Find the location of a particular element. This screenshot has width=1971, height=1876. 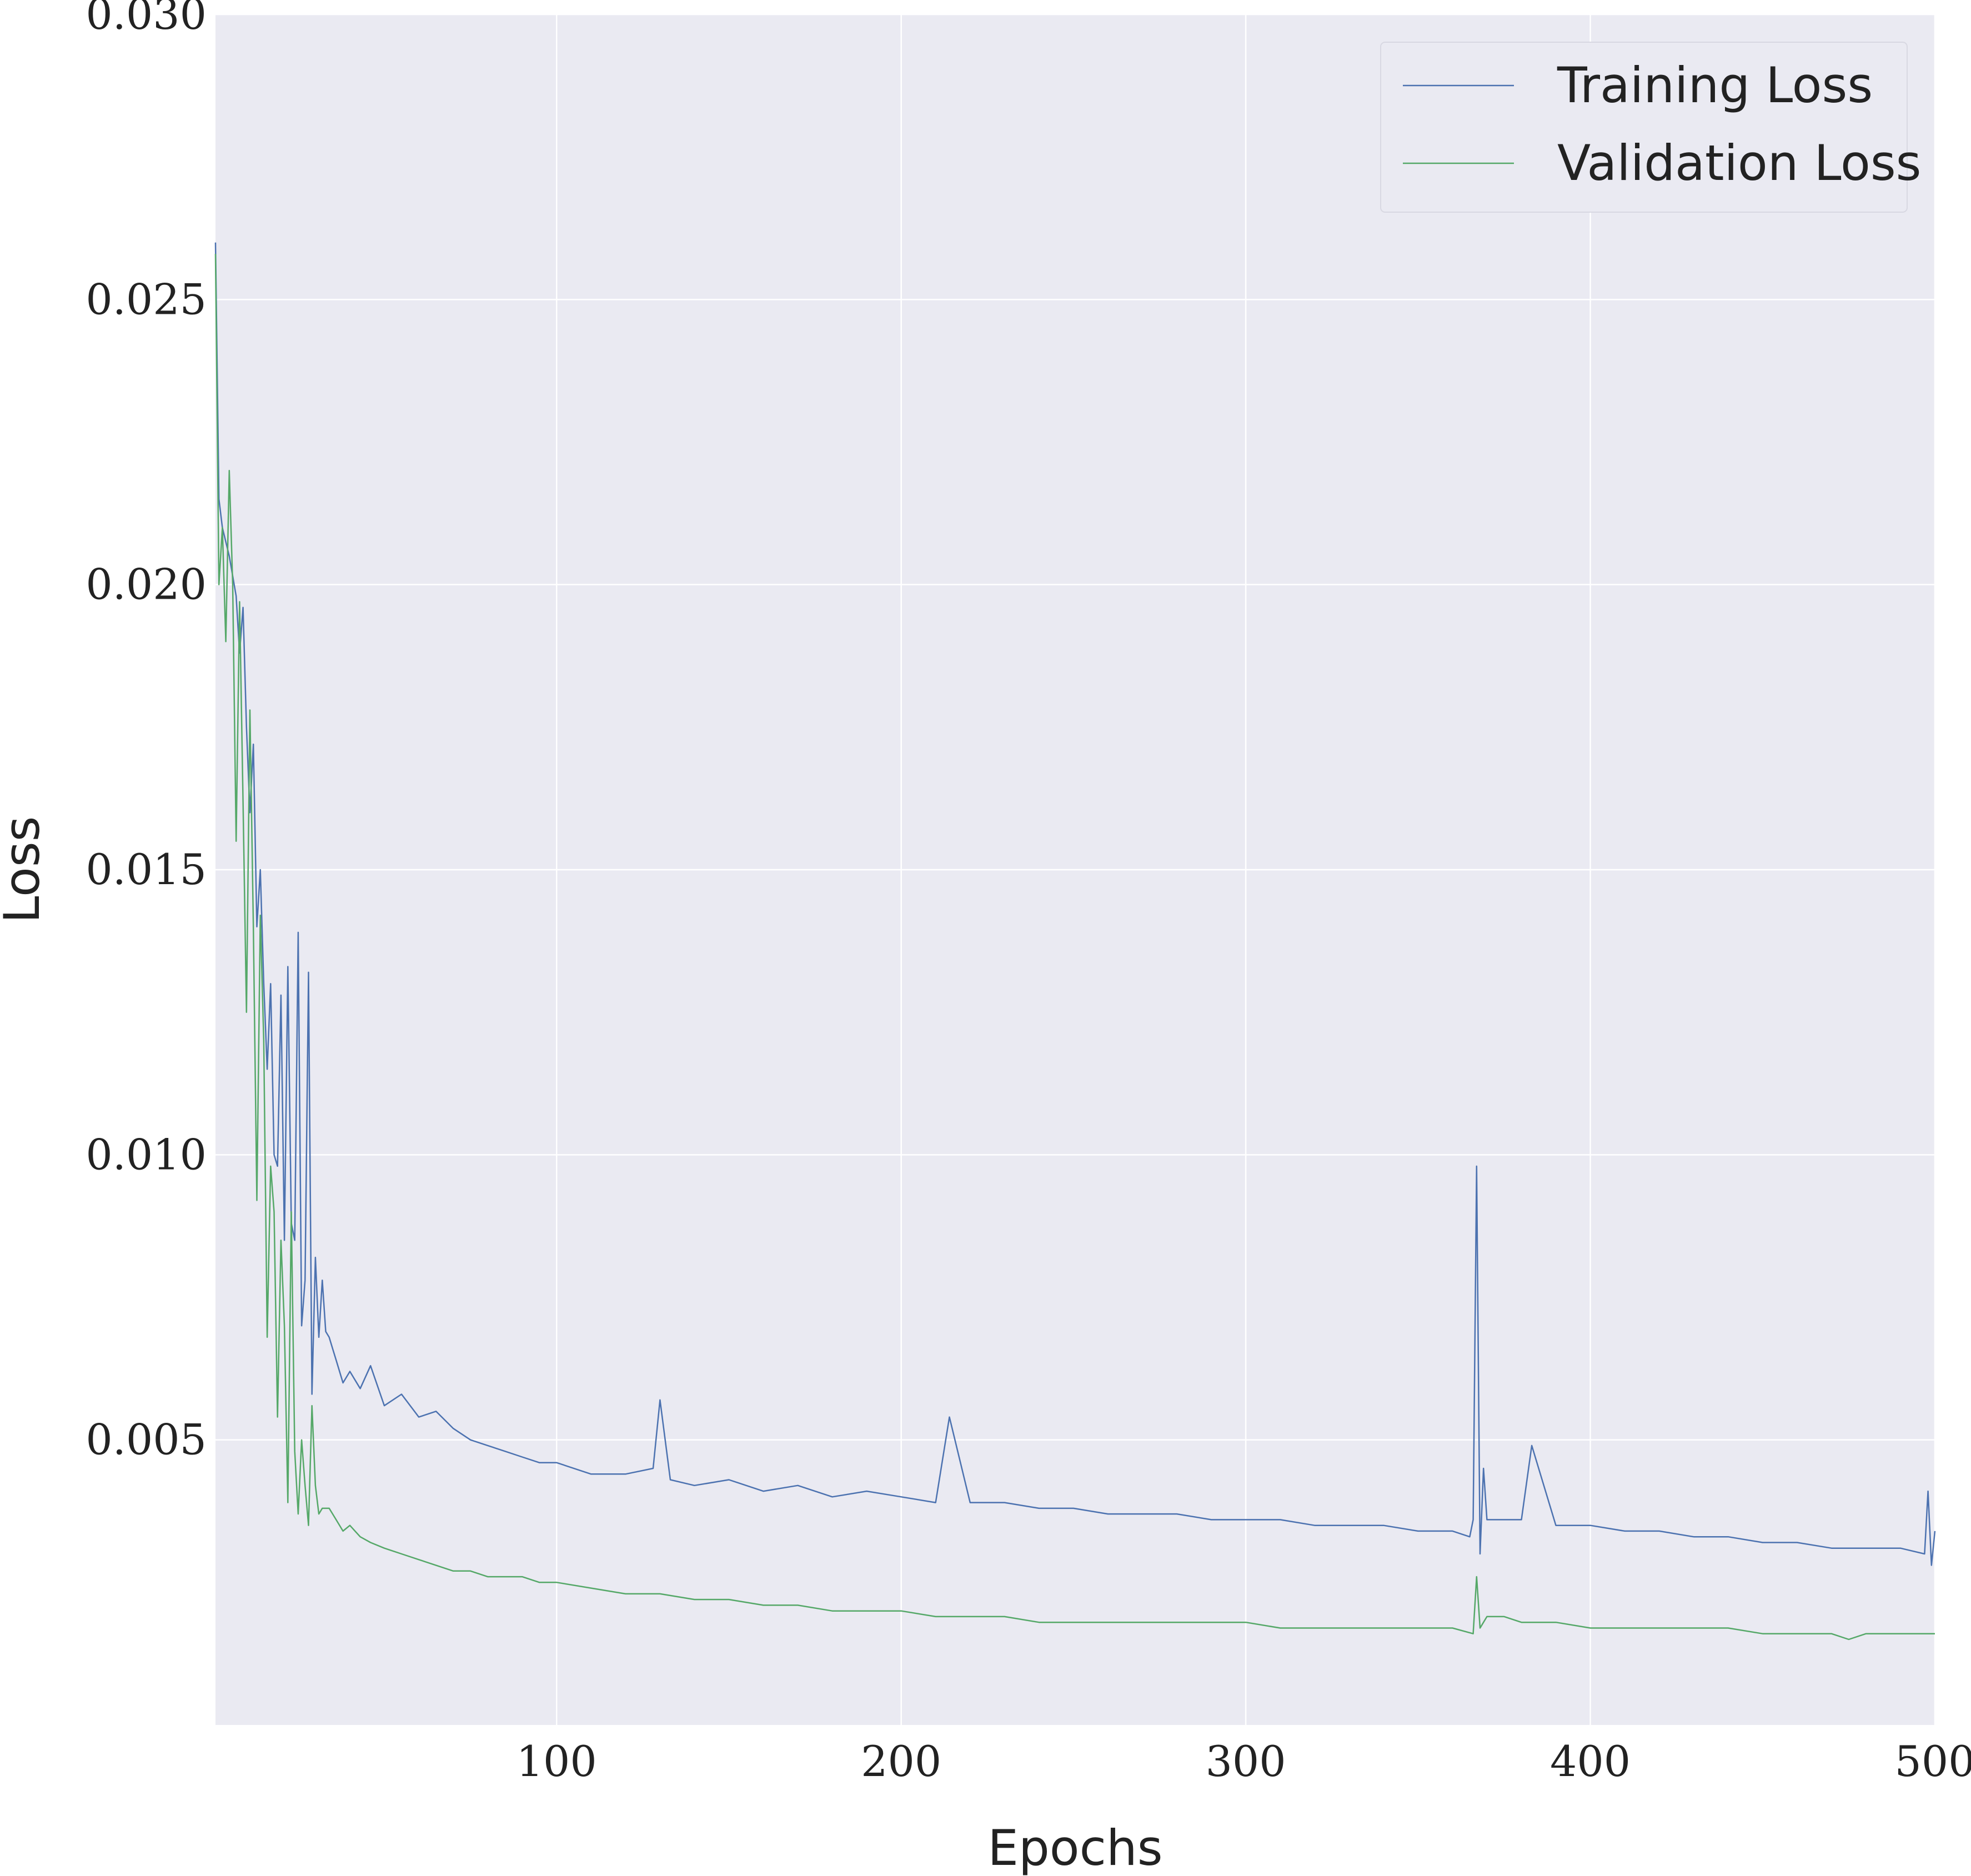

legend-label-training-loss: Training Loss is located at coordinates (1715, 85).